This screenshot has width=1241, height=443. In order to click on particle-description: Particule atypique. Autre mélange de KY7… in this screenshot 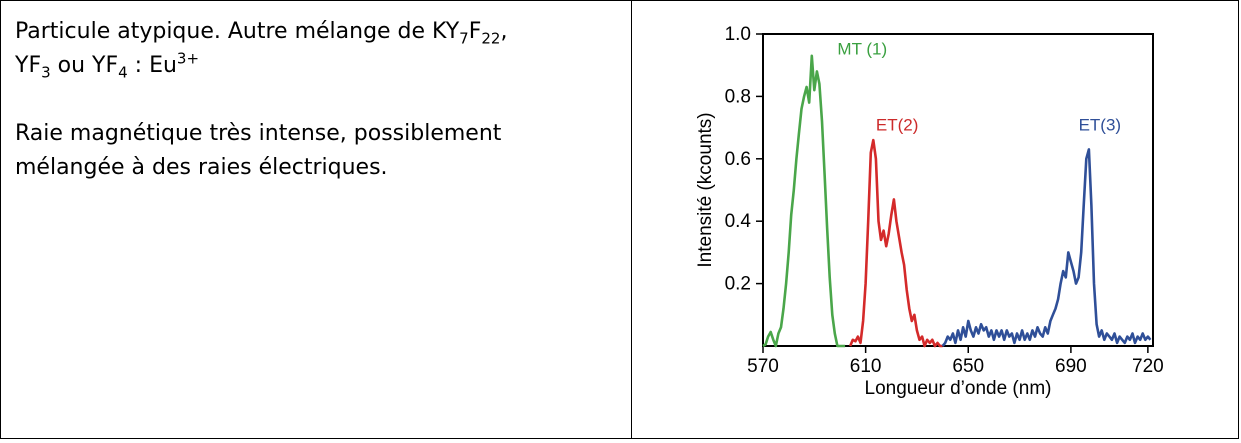, I will do `click(316, 49)`.